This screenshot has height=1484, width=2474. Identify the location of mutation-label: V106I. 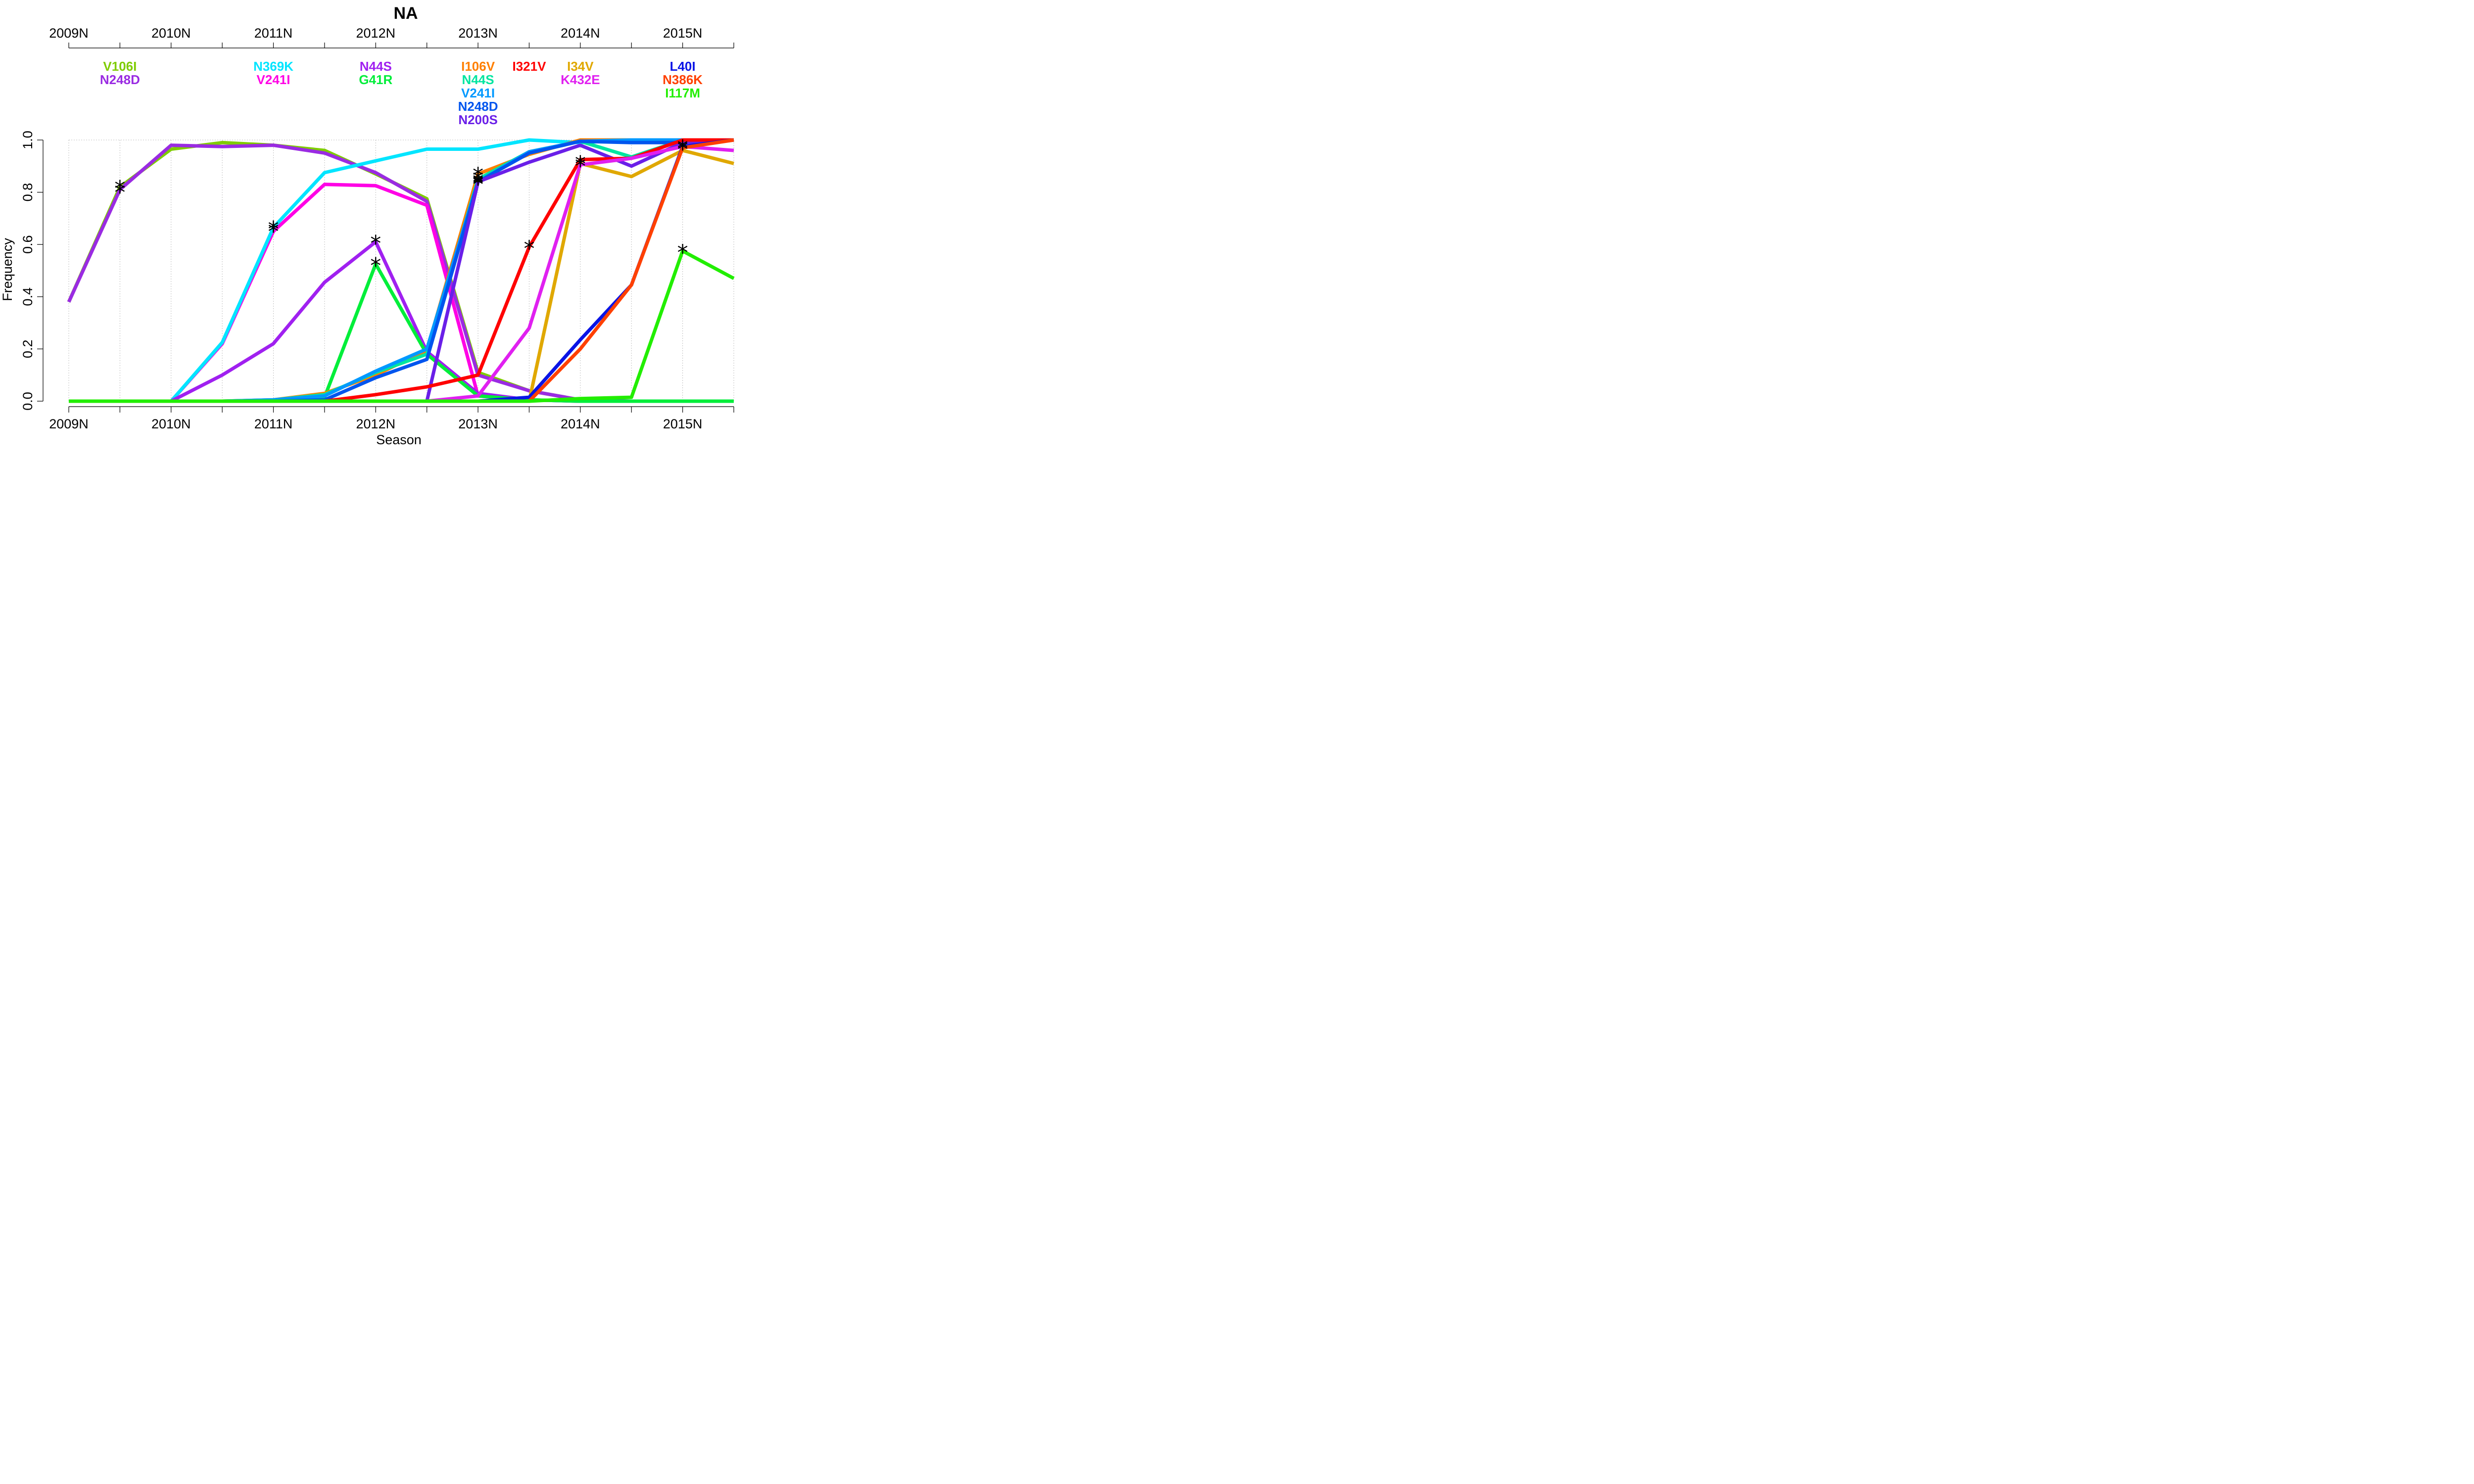
(120, 66).